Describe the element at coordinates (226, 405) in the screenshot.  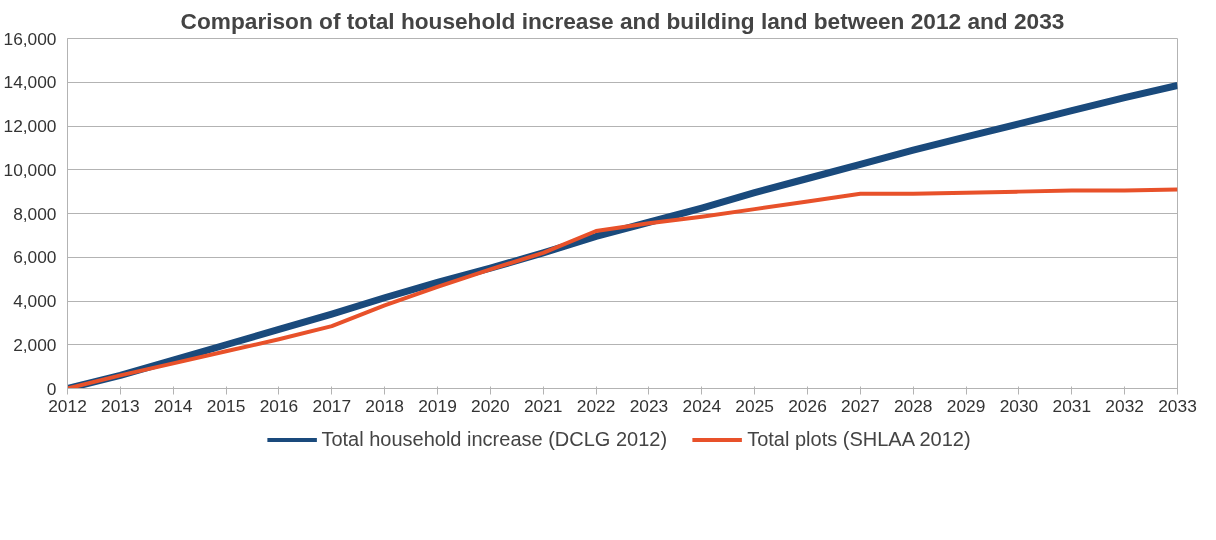
I see `x-tick-label: 2015` at that location.